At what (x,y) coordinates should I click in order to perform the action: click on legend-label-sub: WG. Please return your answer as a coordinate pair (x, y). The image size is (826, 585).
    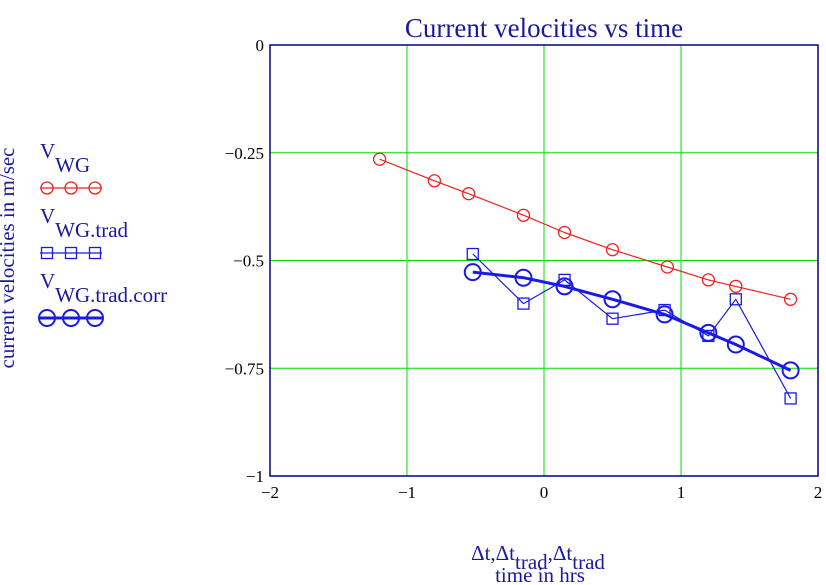
    Looking at the image, I should click on (72, 165).